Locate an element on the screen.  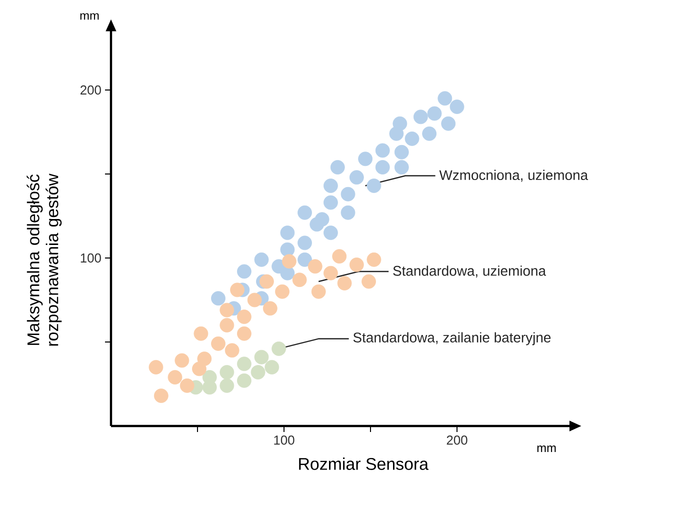
y-axis-title: Maksymalna odległość rozpoznawania gestów is located at coordinates (44, 260).